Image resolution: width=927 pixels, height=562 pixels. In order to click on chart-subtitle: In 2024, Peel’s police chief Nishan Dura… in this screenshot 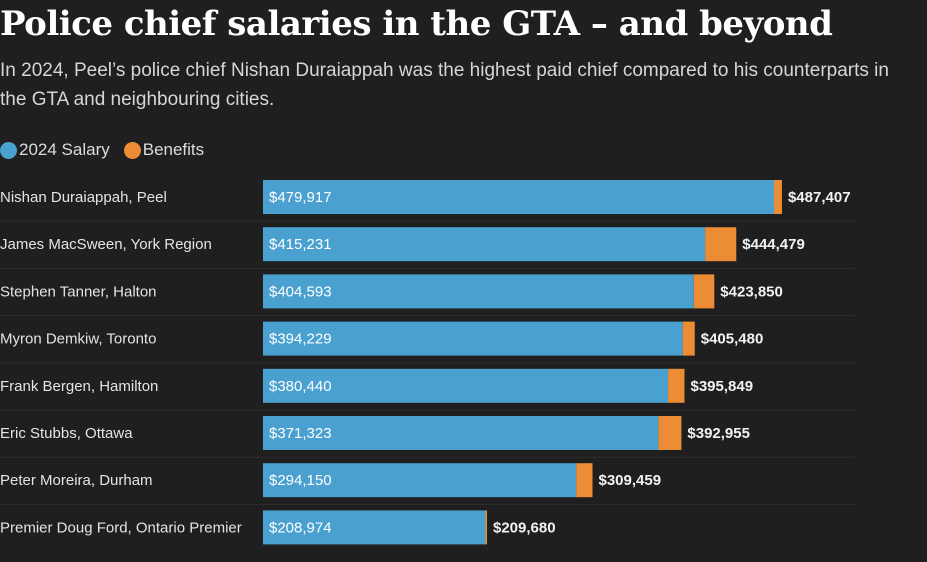, I will do `click(444, 85)`.